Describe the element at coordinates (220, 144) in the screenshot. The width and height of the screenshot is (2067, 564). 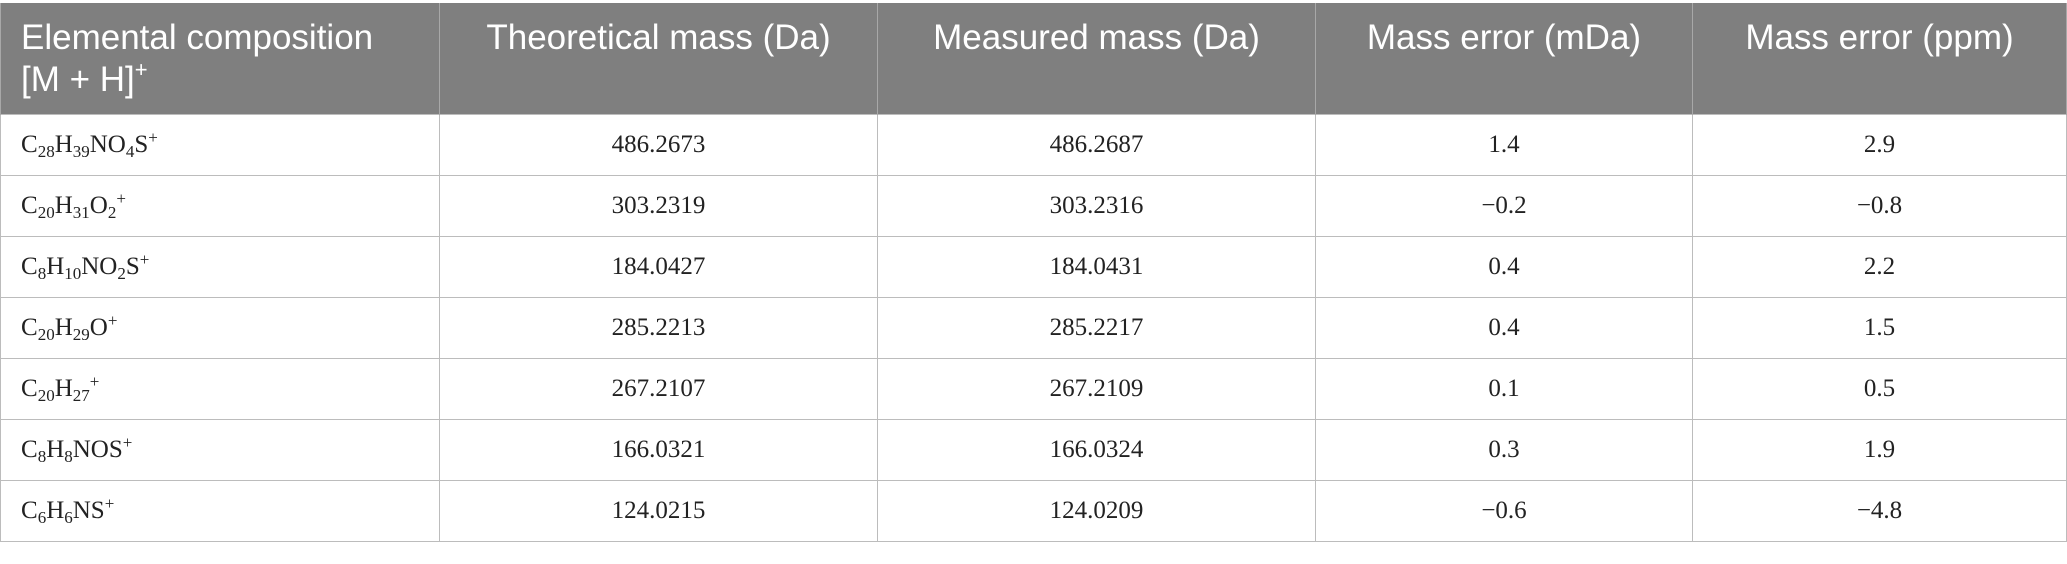
I see `formula-cell: C28H39NO4S+` at that location.